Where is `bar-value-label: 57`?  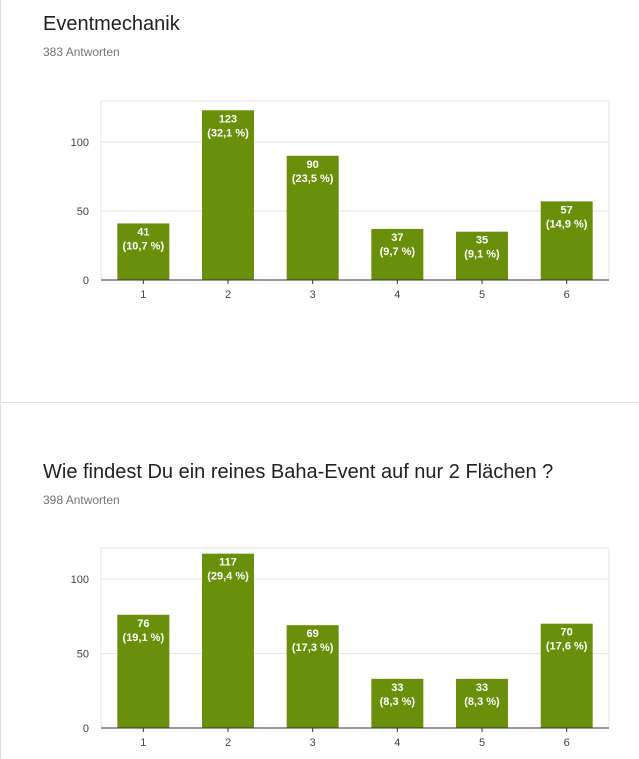
bar-value-label: 57 is located at coordinates (567, 210).